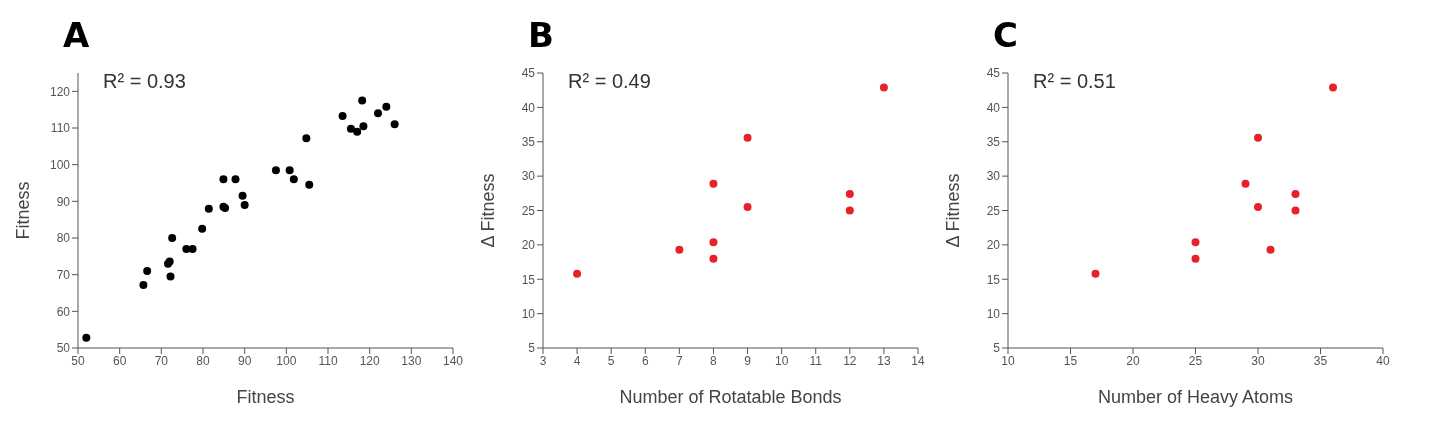  What do you see at coordinates (1320, 360) in the screenshot?
I see `x-tick-label: 35` at bounding box center [1320, 360].